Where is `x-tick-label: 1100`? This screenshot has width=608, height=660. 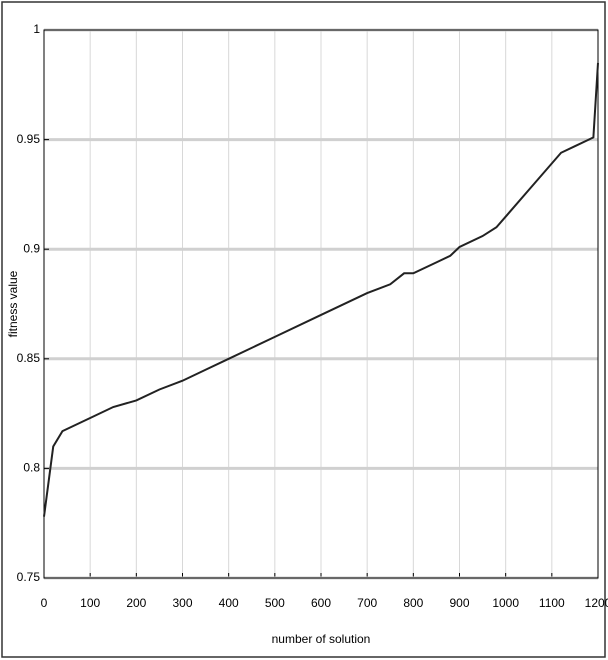 x-tick-label: 1100 is located at coordinates (552, 603).